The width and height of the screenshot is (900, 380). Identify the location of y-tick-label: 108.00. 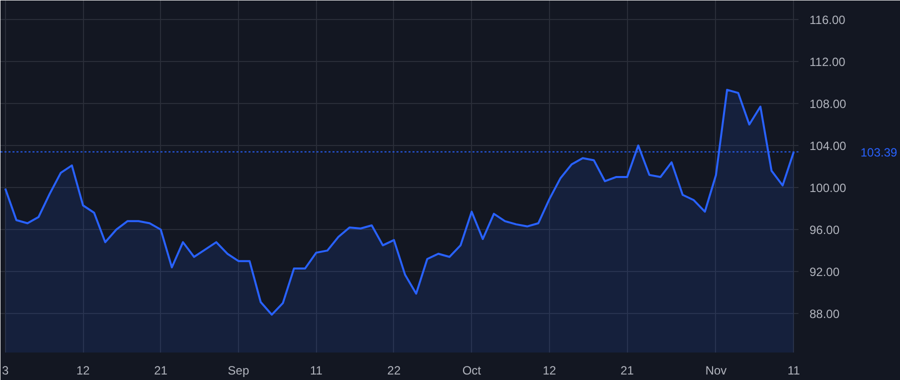
(828, 103).